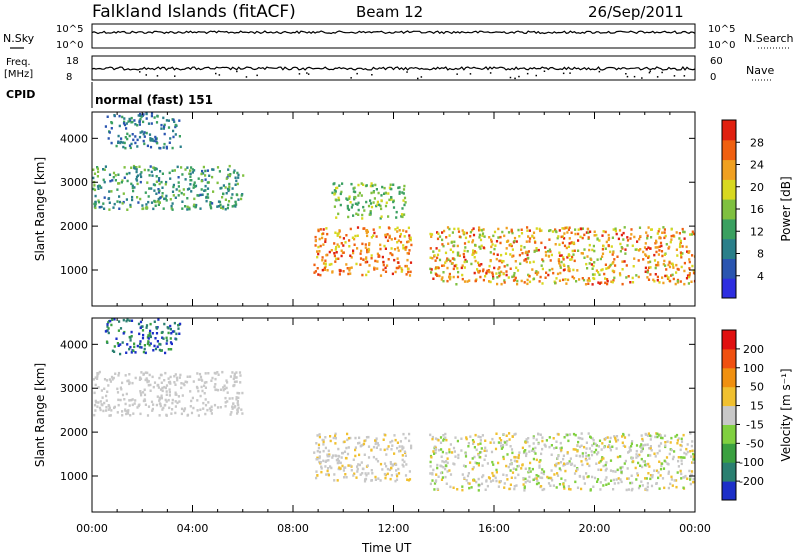 The image size is (800, 554). I want to click on nsky-trace, so click(393, 32).